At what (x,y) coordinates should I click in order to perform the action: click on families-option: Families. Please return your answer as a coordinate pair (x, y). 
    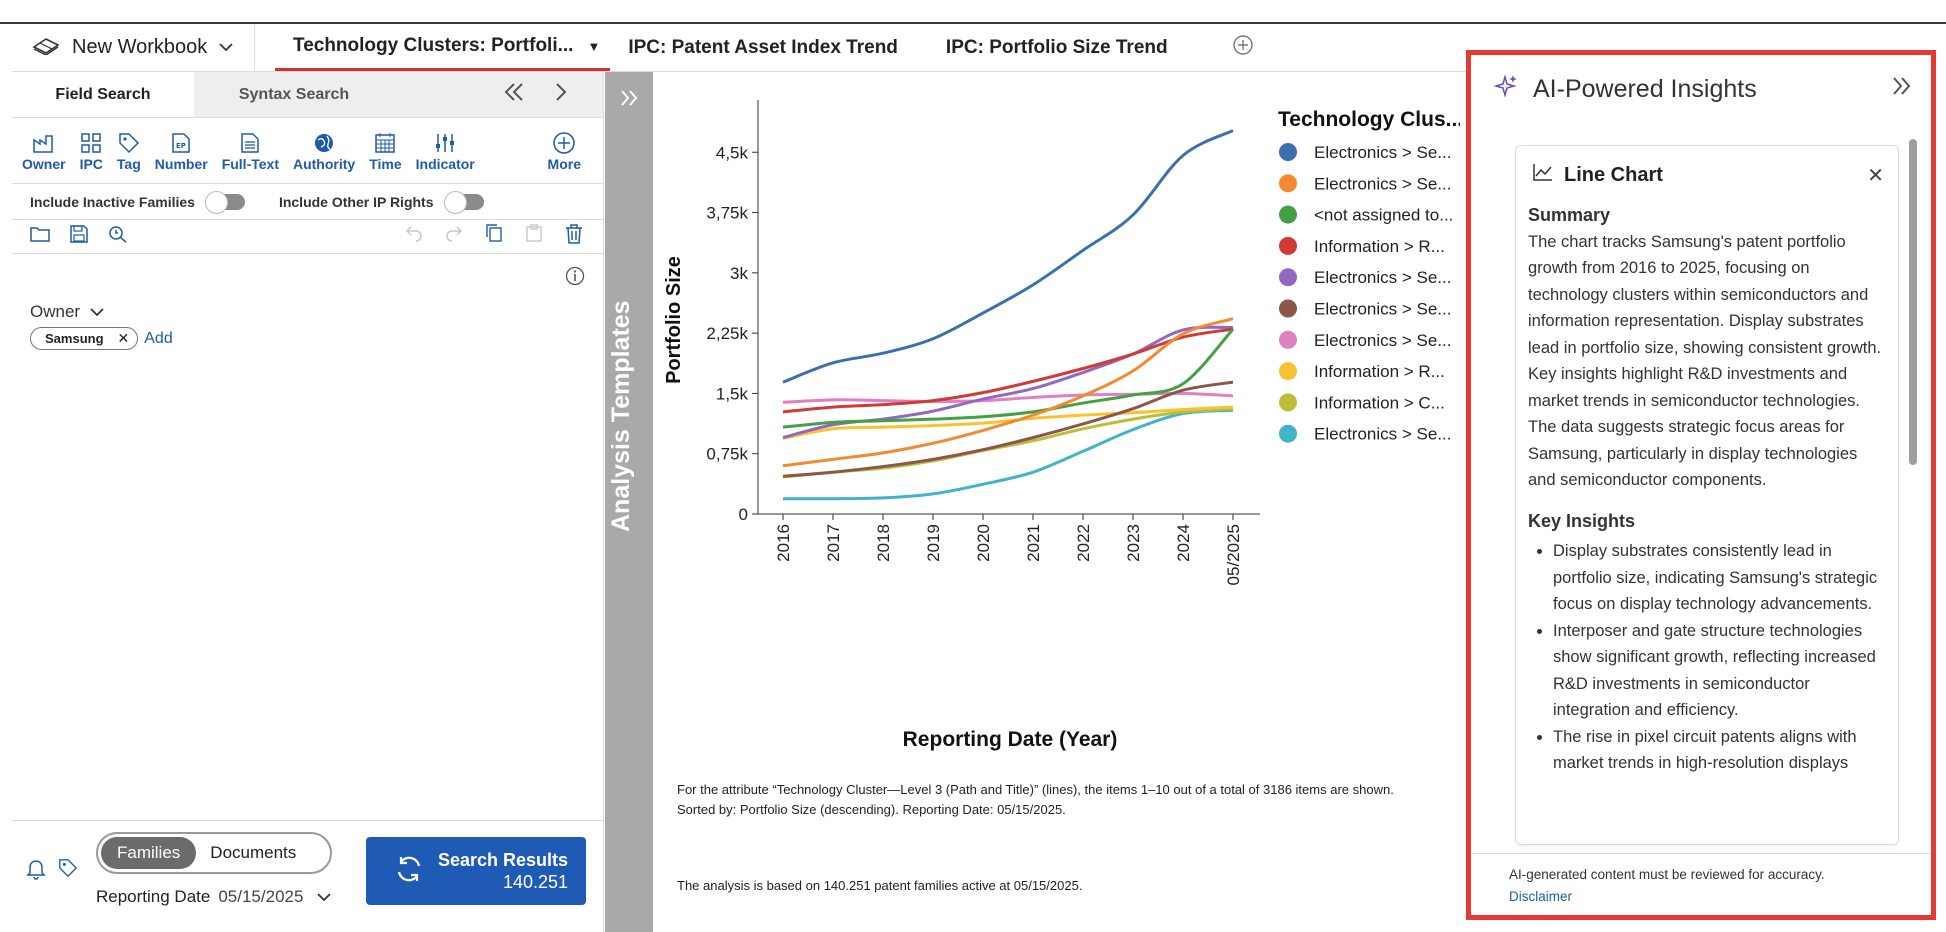
    Looking at the image, I should click on (149, 853).